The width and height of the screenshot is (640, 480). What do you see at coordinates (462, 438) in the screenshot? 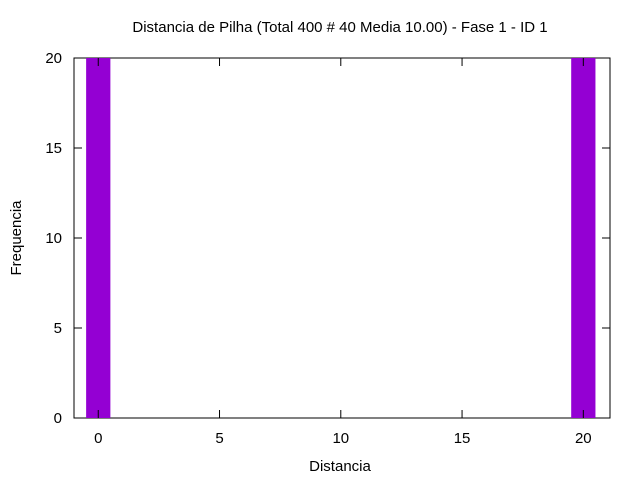
I see `x-tick-label: 15` at bounding box center [462, 438].